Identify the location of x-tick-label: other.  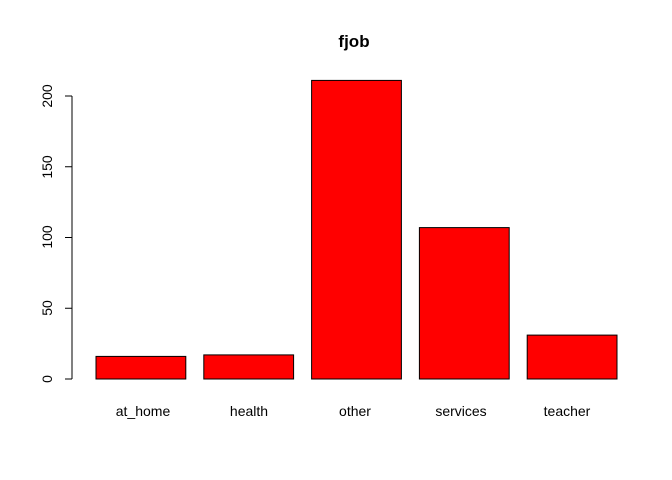
(355, 411).